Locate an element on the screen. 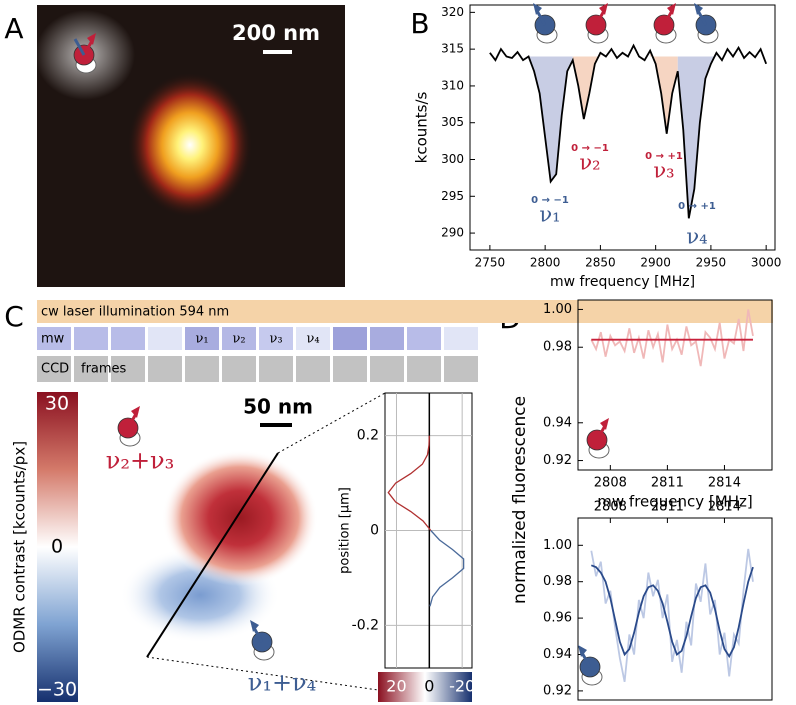 This screenshot has height=705, width=796. panel-label: A is located at coordinates (13, 28).